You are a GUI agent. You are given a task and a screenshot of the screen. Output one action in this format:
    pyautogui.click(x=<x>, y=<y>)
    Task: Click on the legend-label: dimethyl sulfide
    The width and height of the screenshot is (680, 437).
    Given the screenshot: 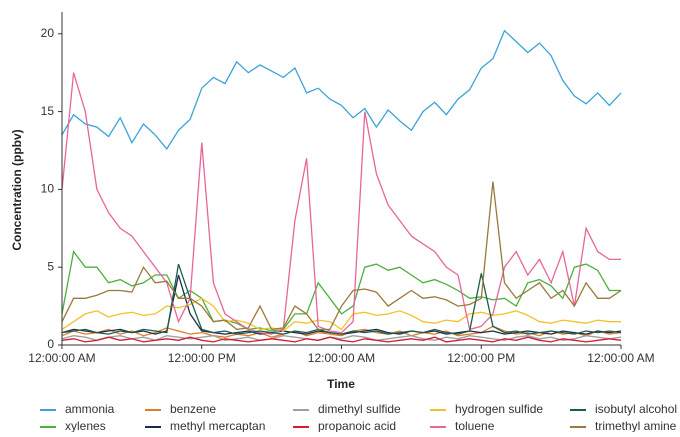 What is the action you would take?
    pyautogui.click(x=359, y=409)
    